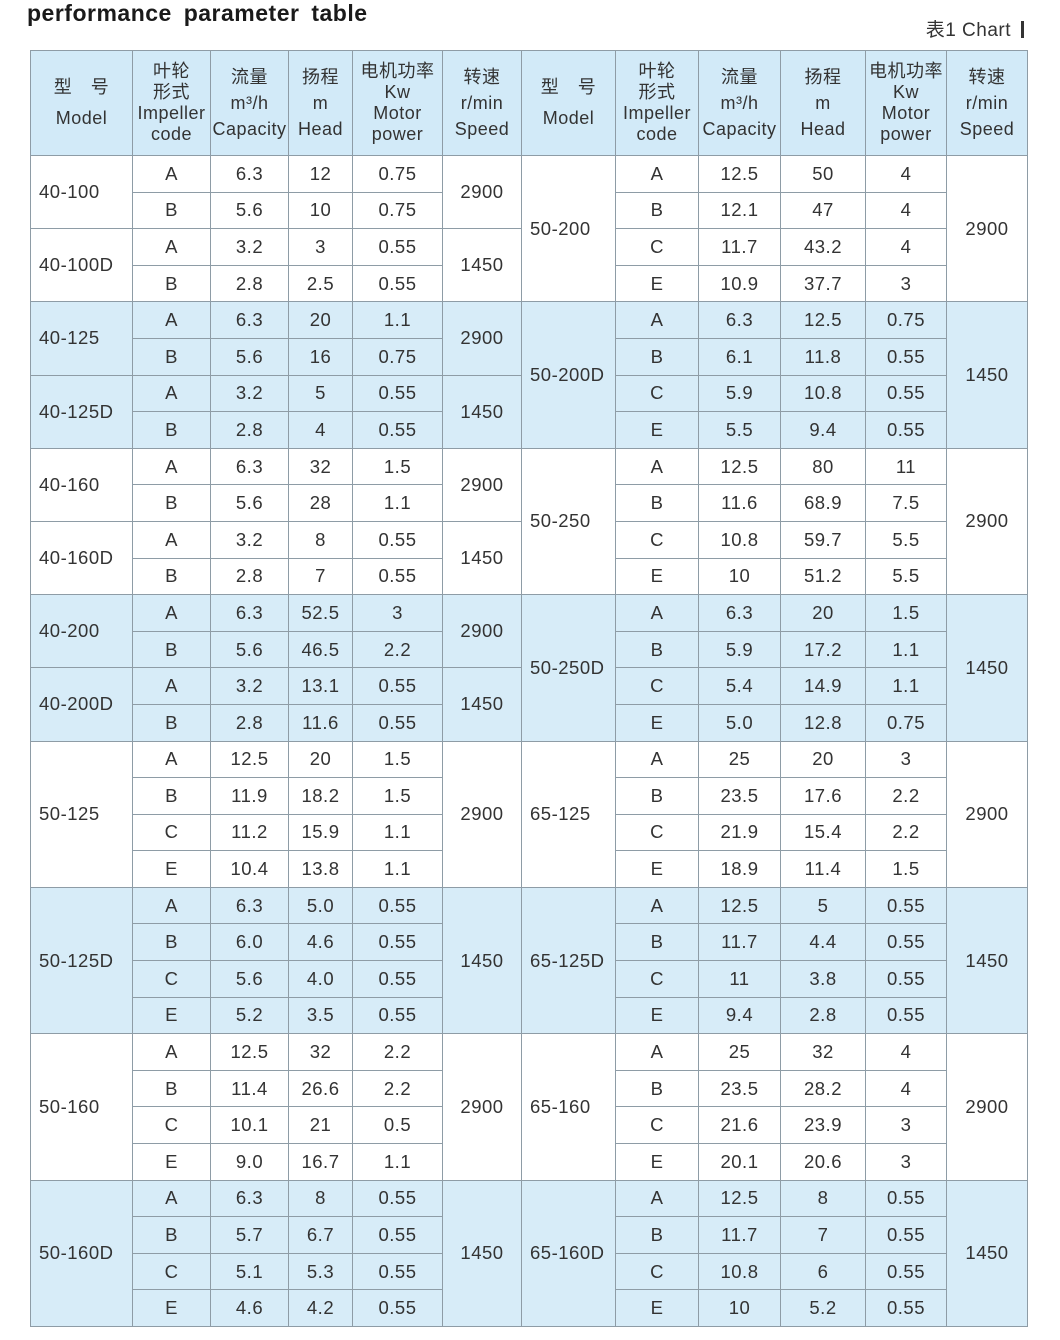 Image resolution: width=1060 pixels, height=1340 pixels. Describe the element at coordinates (568, 118) in the screenshot. I see `header-en-text: Model` at that location.